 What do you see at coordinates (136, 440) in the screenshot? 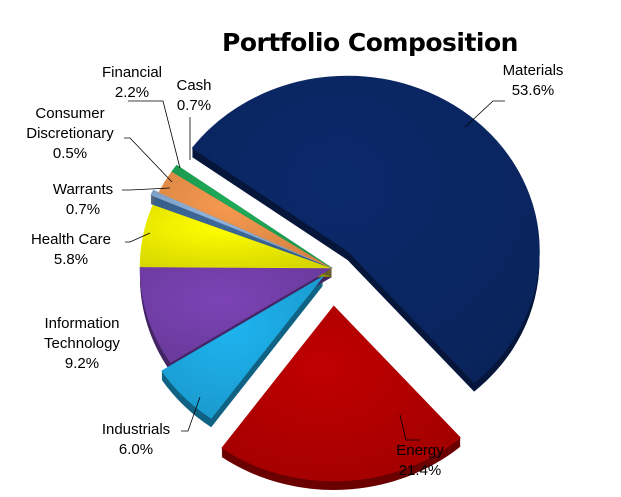
I see `label-industrials: Industrials 6.0%` at bounding box center [136, 440].